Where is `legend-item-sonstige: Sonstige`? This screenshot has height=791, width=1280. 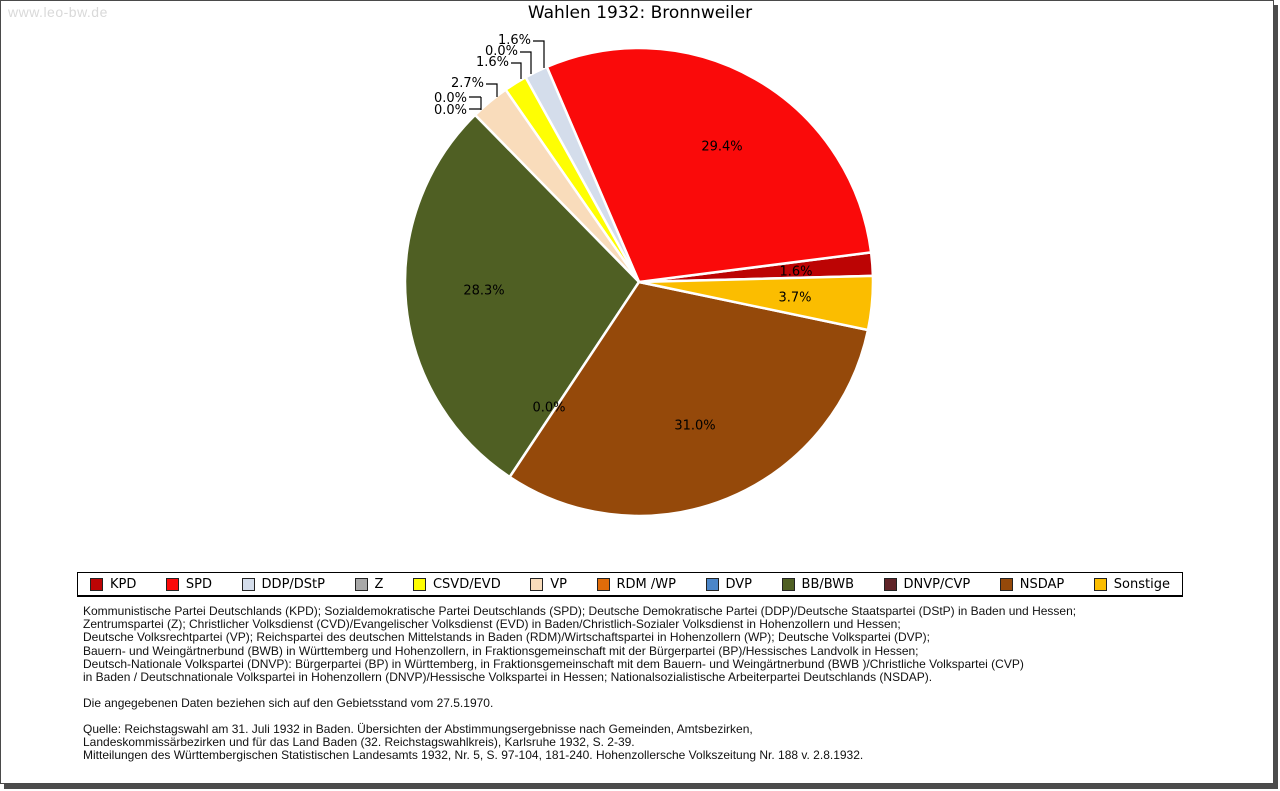
legend-item-sonstige: Sonstige is located at coordinates (1131, 584).